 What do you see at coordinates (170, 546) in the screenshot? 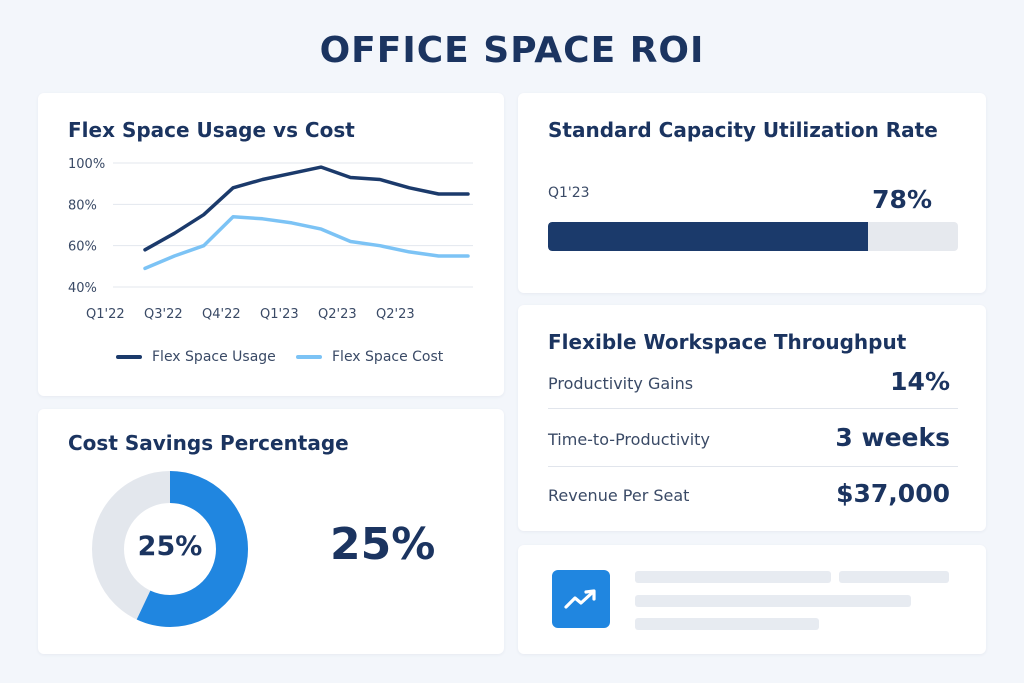
I see `donut-center-label: 25%` at bounding box center [170, 546].